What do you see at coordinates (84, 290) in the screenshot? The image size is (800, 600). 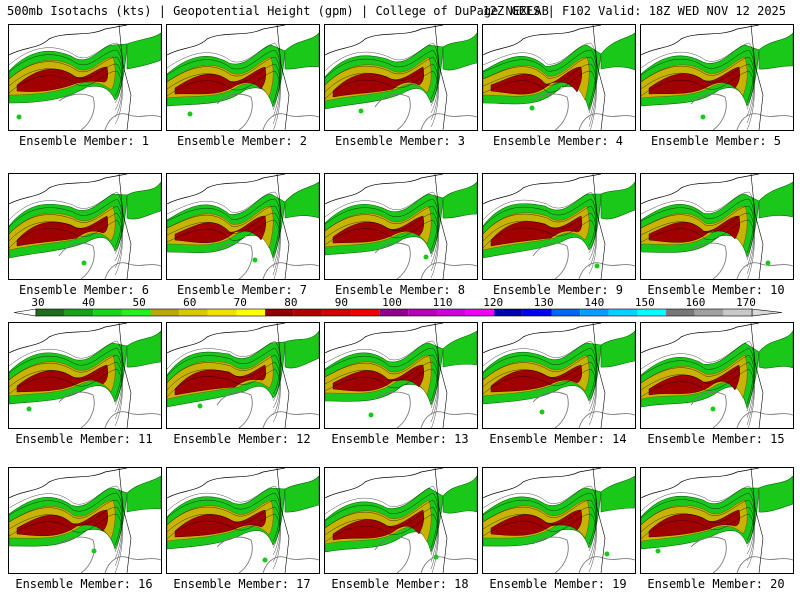 I see `ensemble-member-label: Ensemble Member: 6` at bounding box center [84, 290].